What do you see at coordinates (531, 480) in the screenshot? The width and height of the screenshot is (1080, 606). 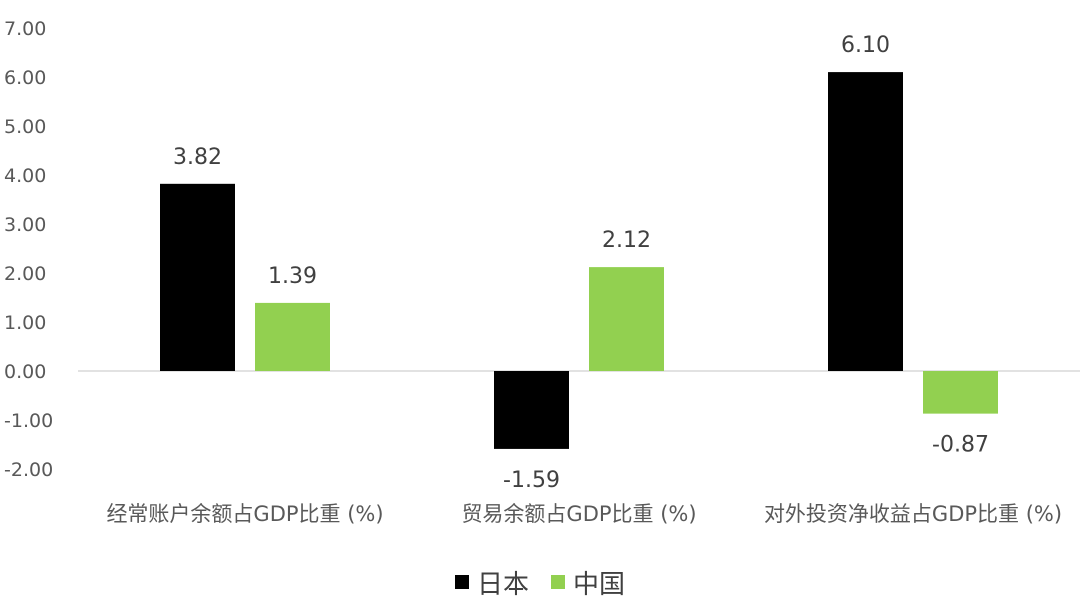 I see `data-label: -1.59` at bounding box center [531, 480].